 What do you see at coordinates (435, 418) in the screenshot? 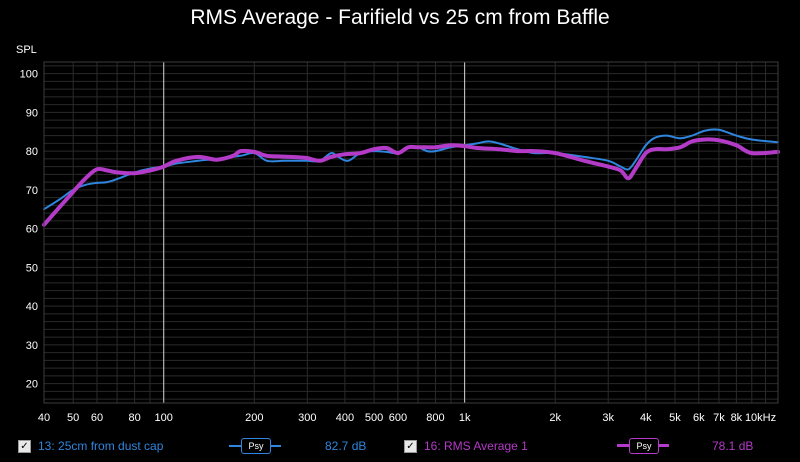
I see `x-tick-label: 800` at bounding box center [435, 418].